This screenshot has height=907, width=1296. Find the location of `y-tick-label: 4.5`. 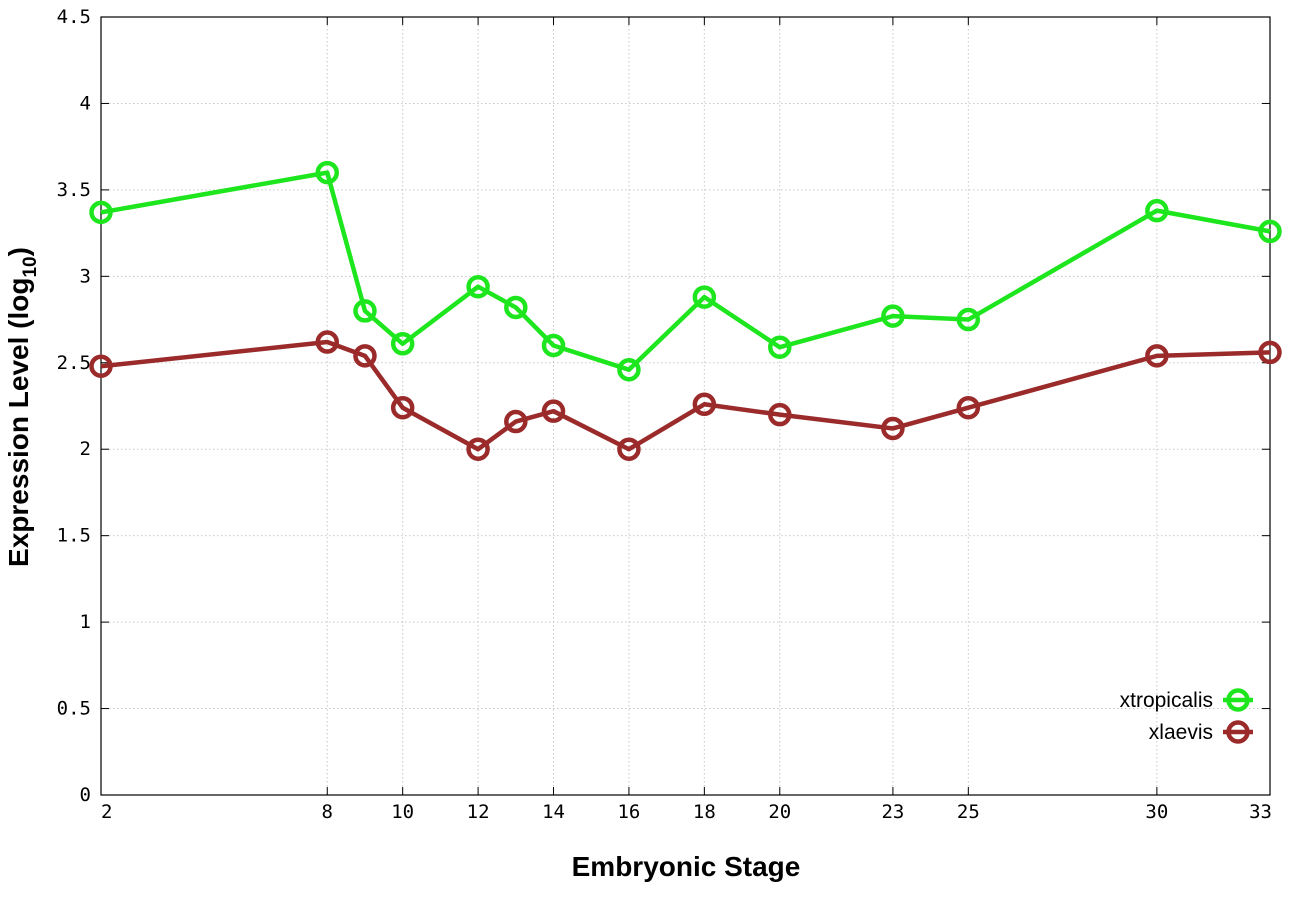

y-tick-label: 4.5 is located at coordinates (74, 17).